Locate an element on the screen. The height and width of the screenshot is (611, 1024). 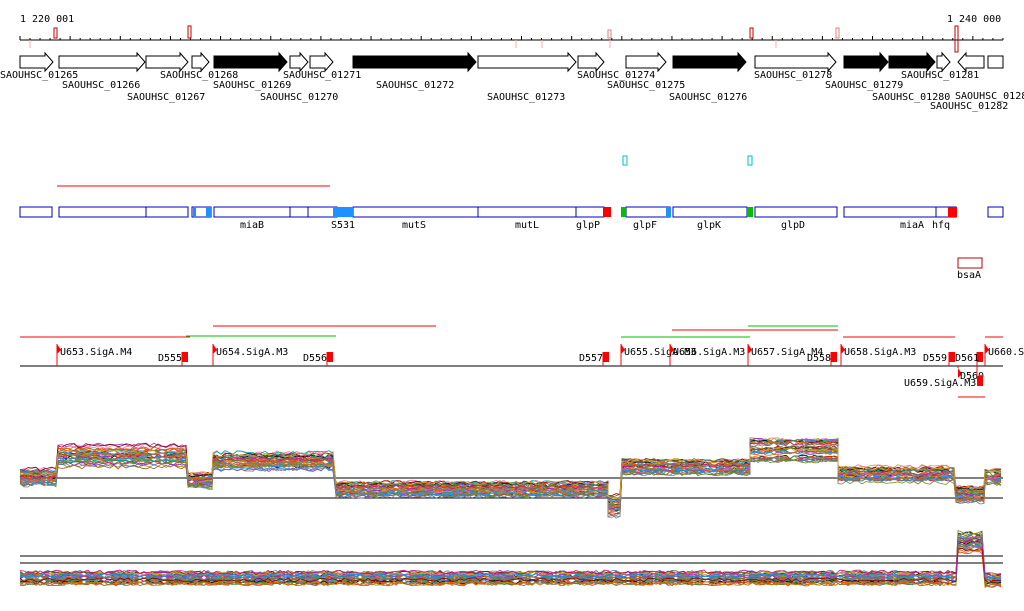
gene-label: SAOUHSC_01270 is located at coordinates (299, 97).